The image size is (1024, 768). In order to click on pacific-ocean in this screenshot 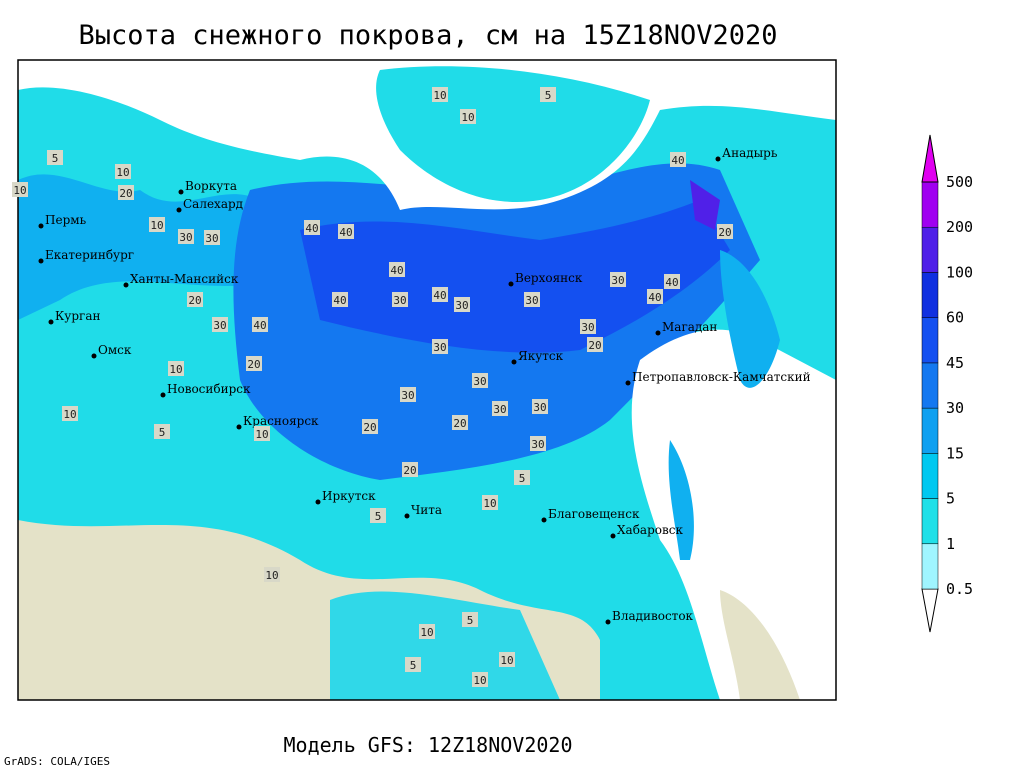, I will do `click(733, 514)`.